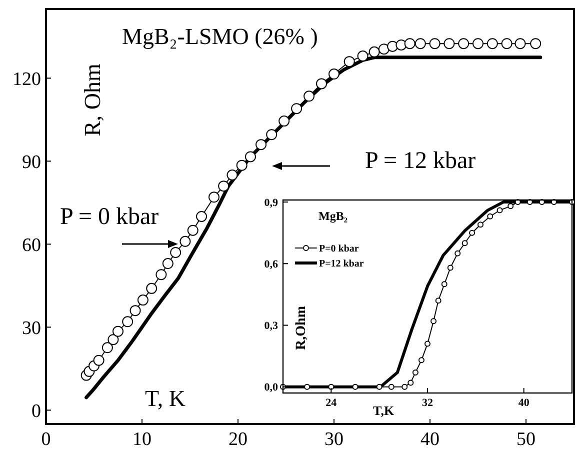  What do you see at coordinates (526, 439) in the screenshot?
I see `x-tick-label: 50` at bounding box center [526, 439].